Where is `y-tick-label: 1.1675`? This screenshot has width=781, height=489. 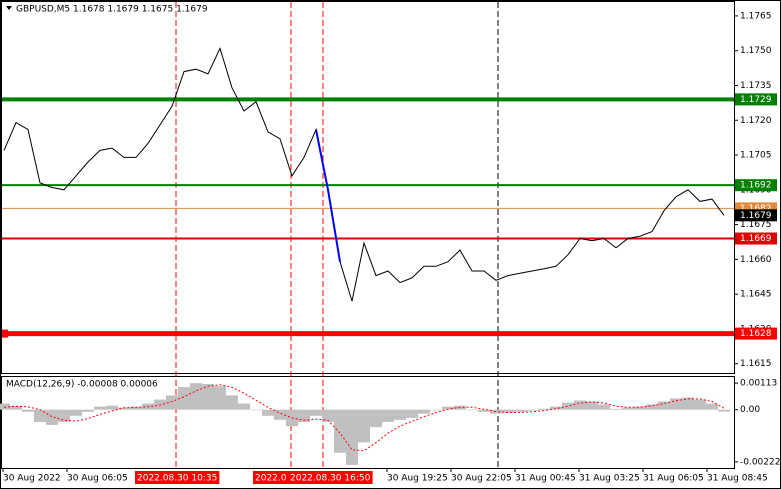
y-tick-label: 1.1675 is located at coordinates (756, 225).